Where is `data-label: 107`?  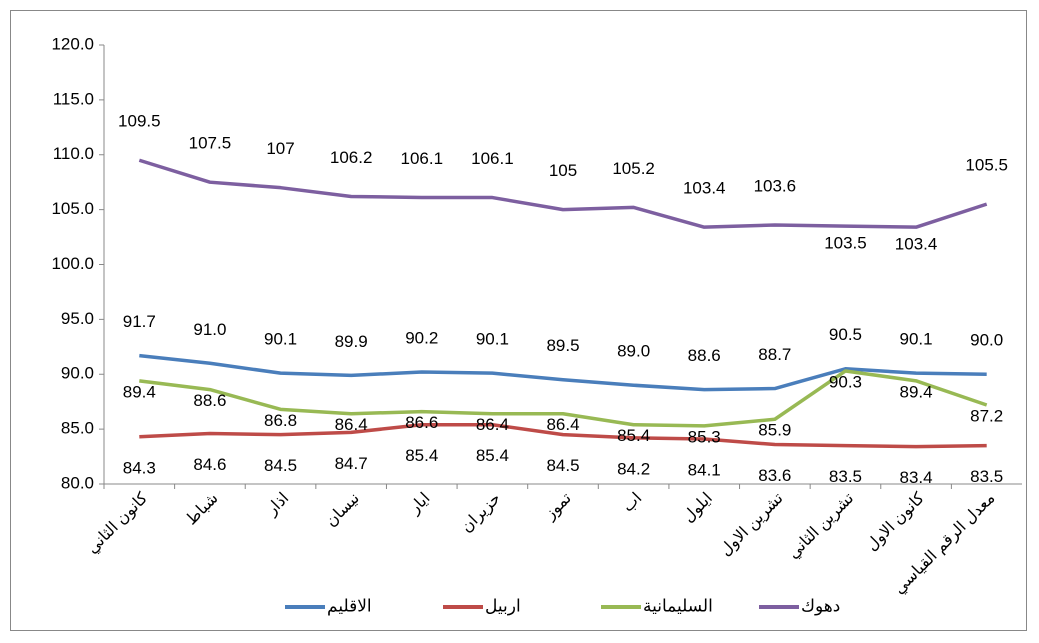
data-label: 107 is located at coordinates (280, 148).